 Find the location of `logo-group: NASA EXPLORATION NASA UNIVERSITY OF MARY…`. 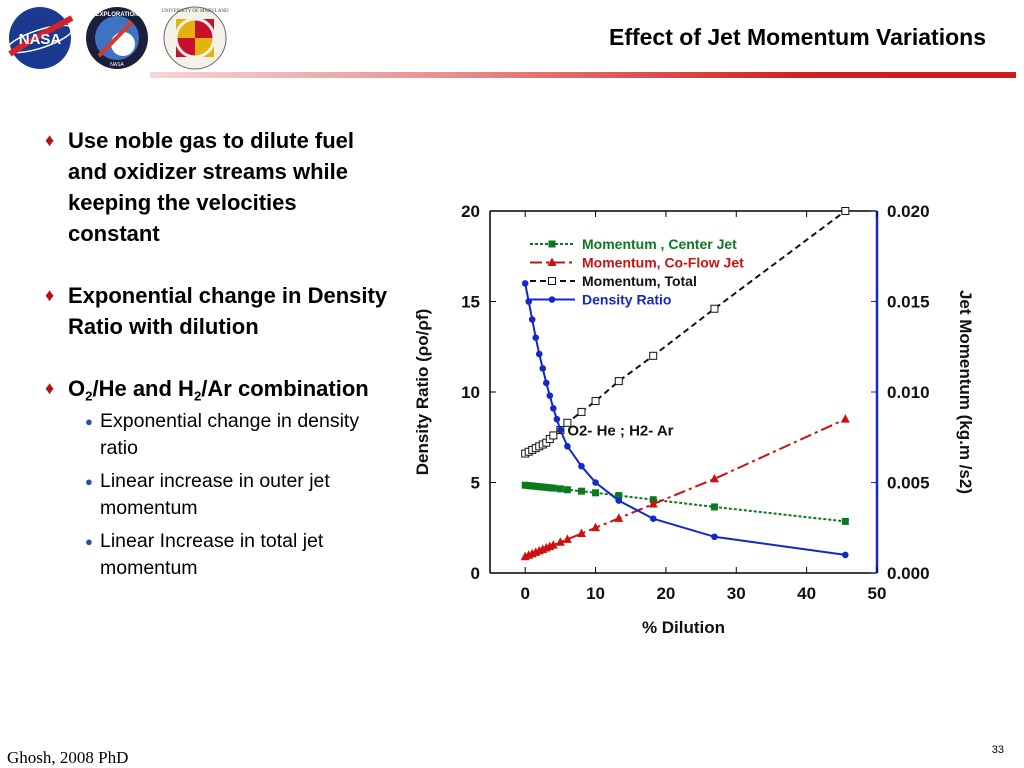

logo-group: NASA EXPLORATION NASA UNIVERSITY OF MARY… is located at coordinates (117, 38).